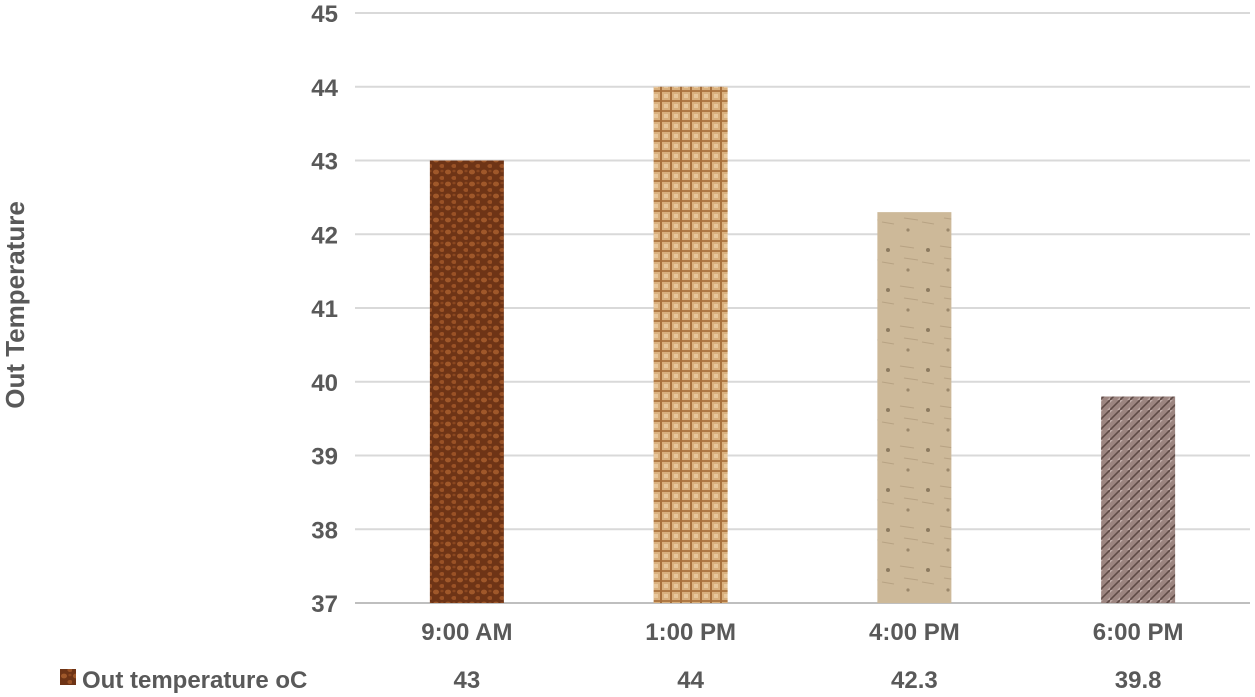 This screenshot has width=1255, height=697. What do you see at coordinates (1138, 680) in the screenshot?
I see `data-table-value: 39.8` at bounding box center [1138, 680].